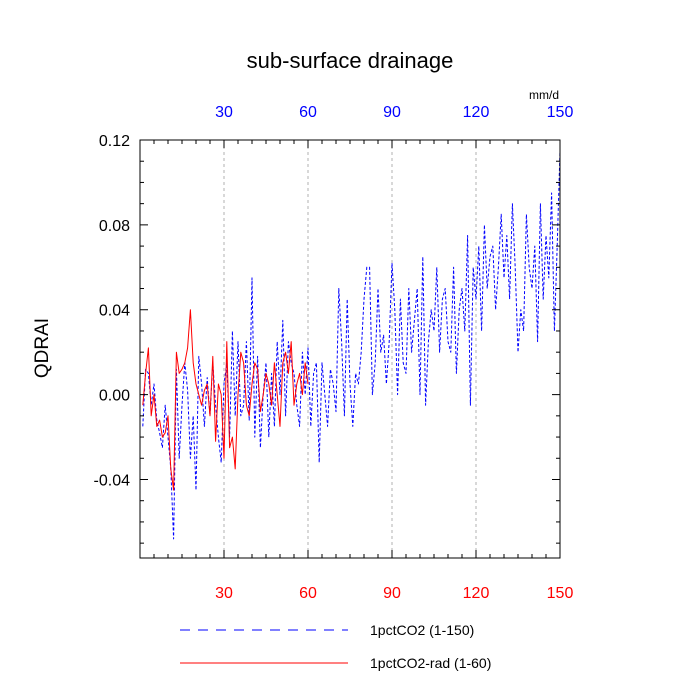  What do you see at coordinates (114, 226) in the screenshot?
I see `y-tick-label: 0.08` at bounding box center [114, 226].